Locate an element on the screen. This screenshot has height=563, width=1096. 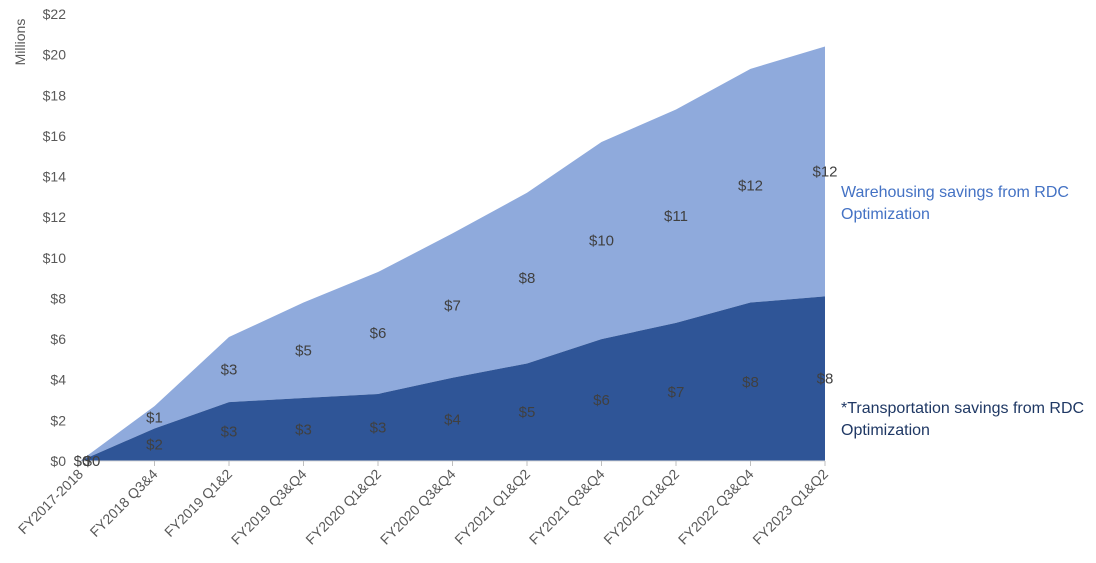
y-tick-label: $2 is located at coordinates (58, 420).